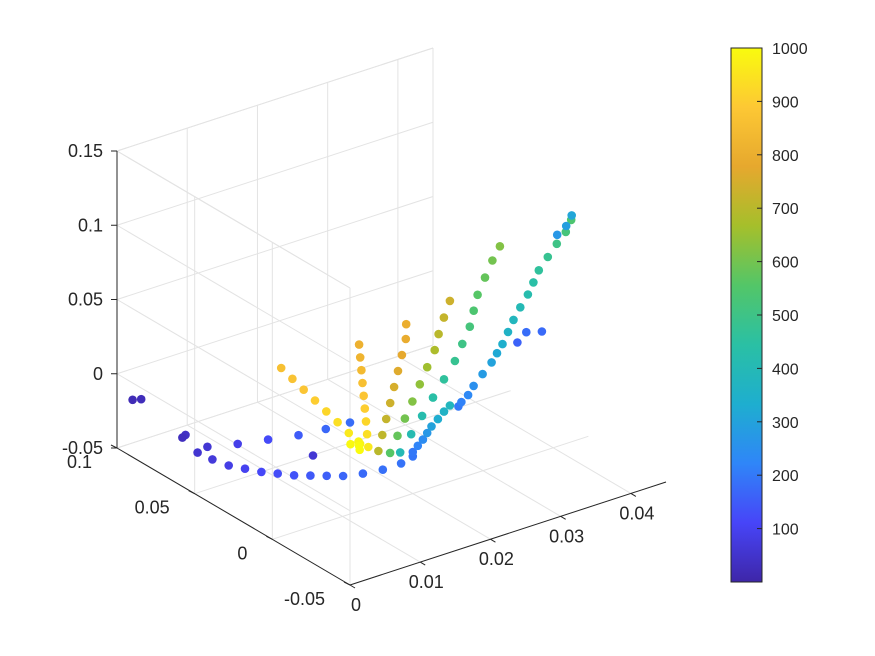 Image resolution: width=875 pixels, height=656 pixels. What do you see at coordinates (566, 536) in the screenshot?
I see `x-tick-label: 0.03` at bounding box center [566, 536].